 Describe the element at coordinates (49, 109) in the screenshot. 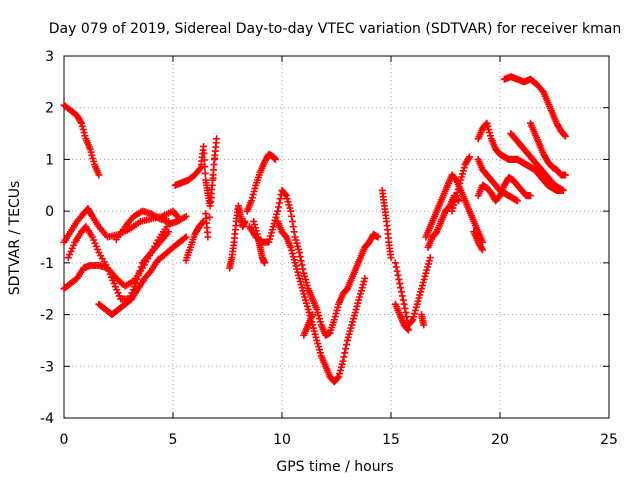

I see `y-tick-label: 2` at that location.